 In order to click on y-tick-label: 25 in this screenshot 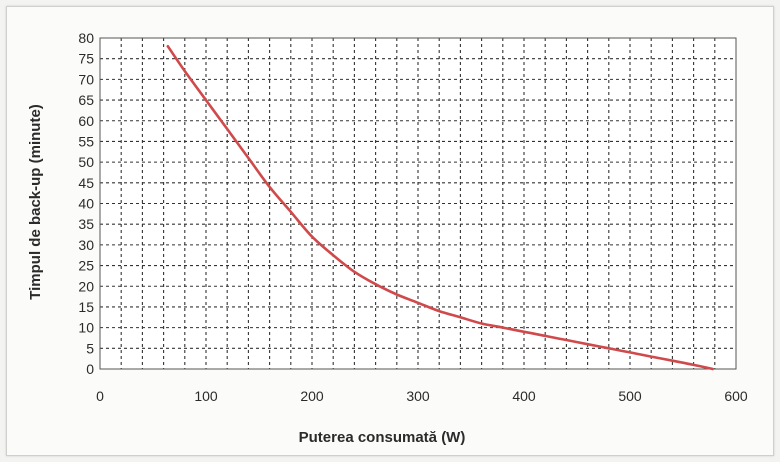, I will do `click(86, 266)`.